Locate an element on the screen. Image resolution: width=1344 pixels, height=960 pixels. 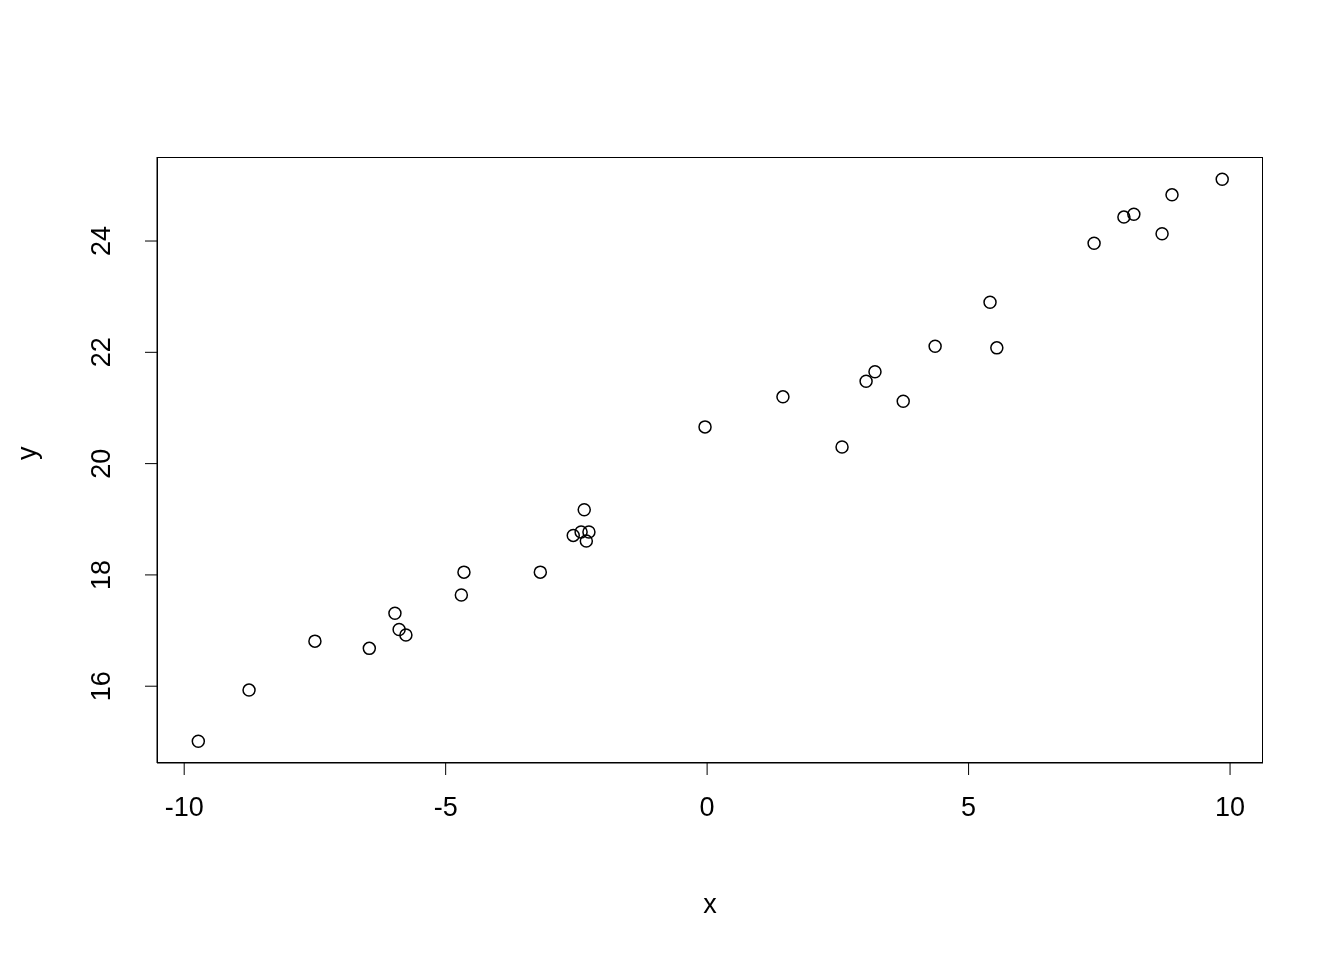
y-tick-label: 24 is located at coordinates (101, 241).